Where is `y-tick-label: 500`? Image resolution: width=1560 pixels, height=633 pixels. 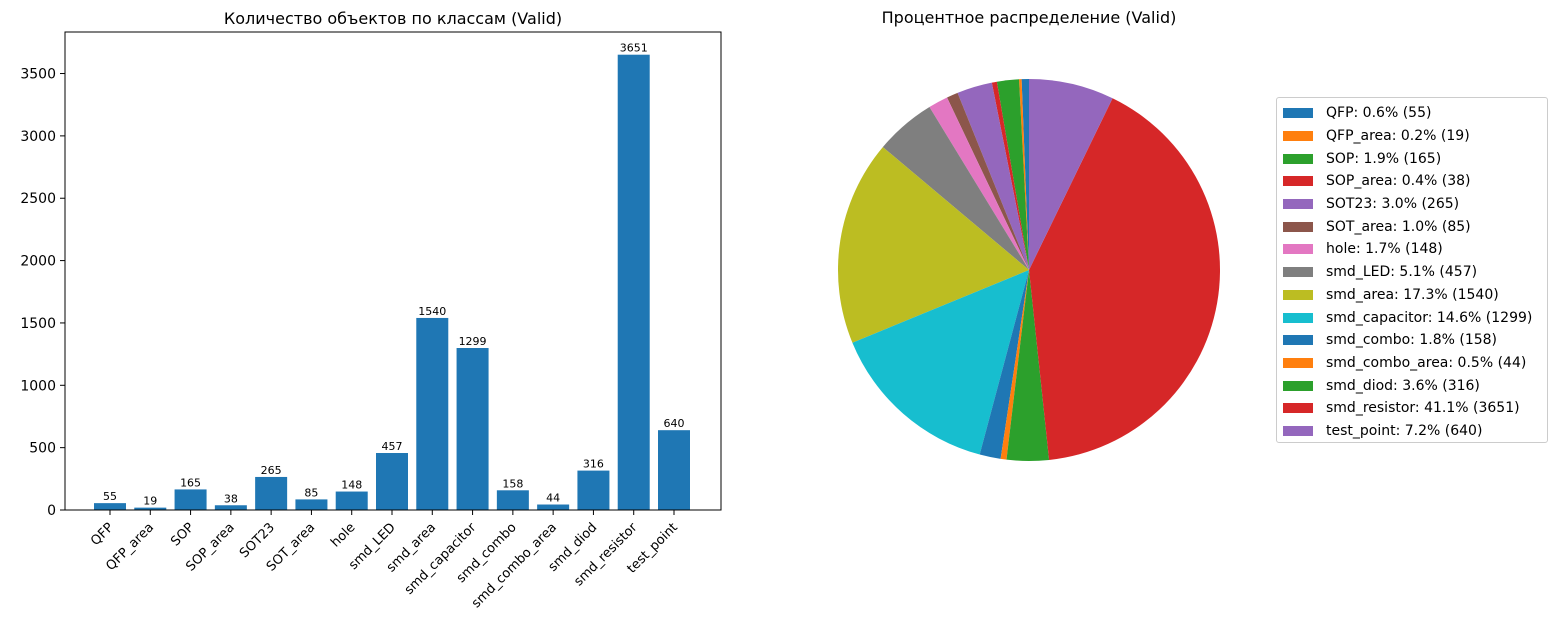 y-tick-label: 500 is located at coordinates (42, 449).